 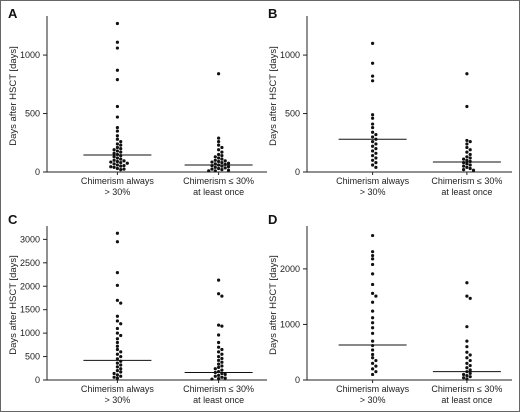 I want to click on x-category-label: Chimerism ≤ 30%, so click(x=218, y=389).